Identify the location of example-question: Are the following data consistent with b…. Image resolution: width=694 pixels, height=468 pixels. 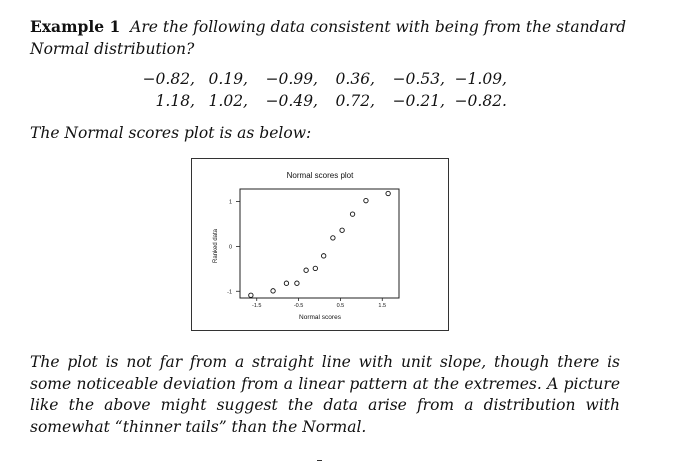
(328, 38).